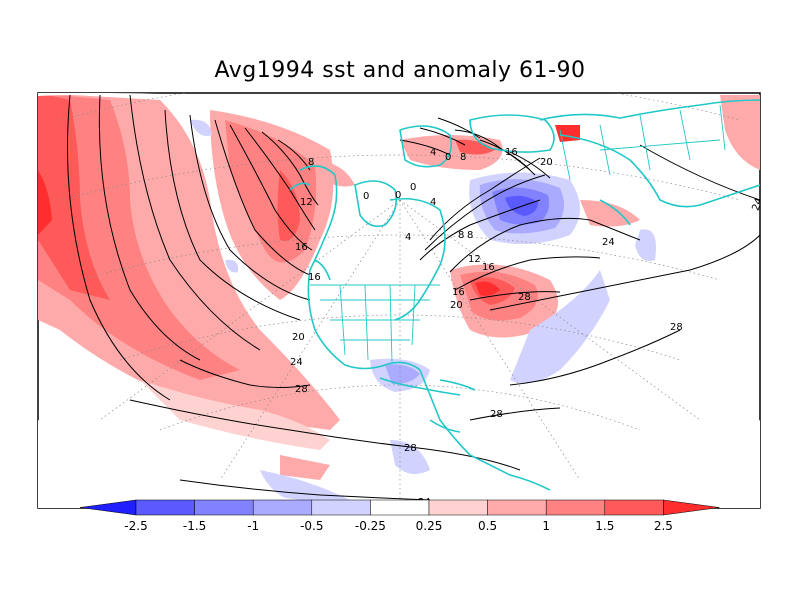 The height and width of the screenshot is (600, 800). Describe the element at coordinates (429, 526) in the screenshot. I see `colorbar-tick-label: 0.25` at that location.